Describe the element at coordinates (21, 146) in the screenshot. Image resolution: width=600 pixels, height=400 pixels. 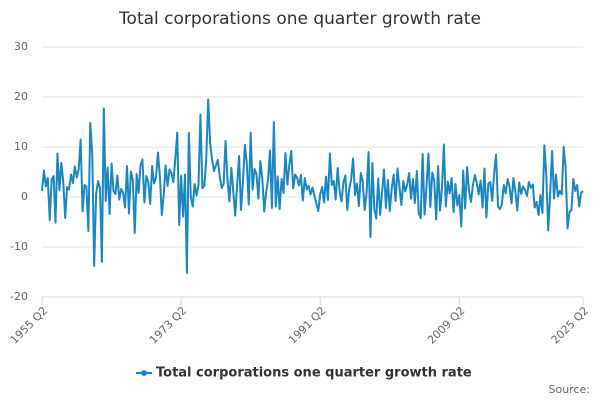
I see `y-tick-label: 10` at that location.